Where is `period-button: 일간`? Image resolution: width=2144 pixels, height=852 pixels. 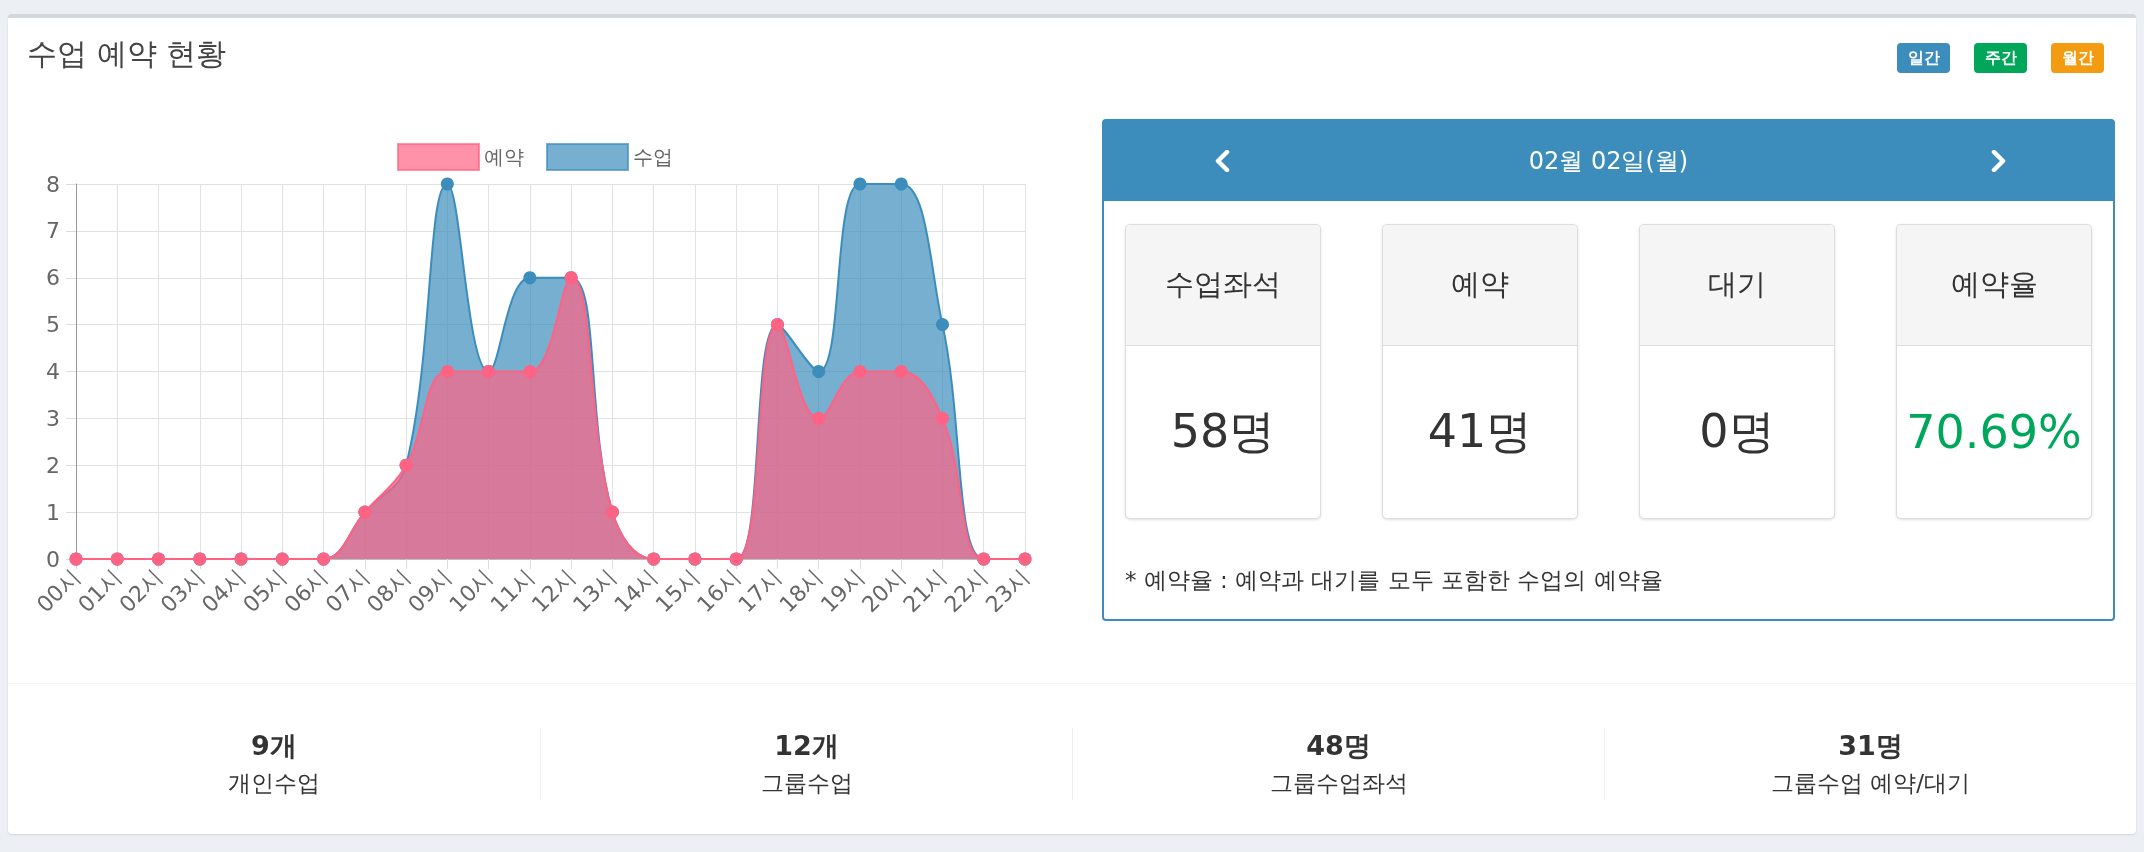 period-button: 일간 is located at coordinates (1923, 58).